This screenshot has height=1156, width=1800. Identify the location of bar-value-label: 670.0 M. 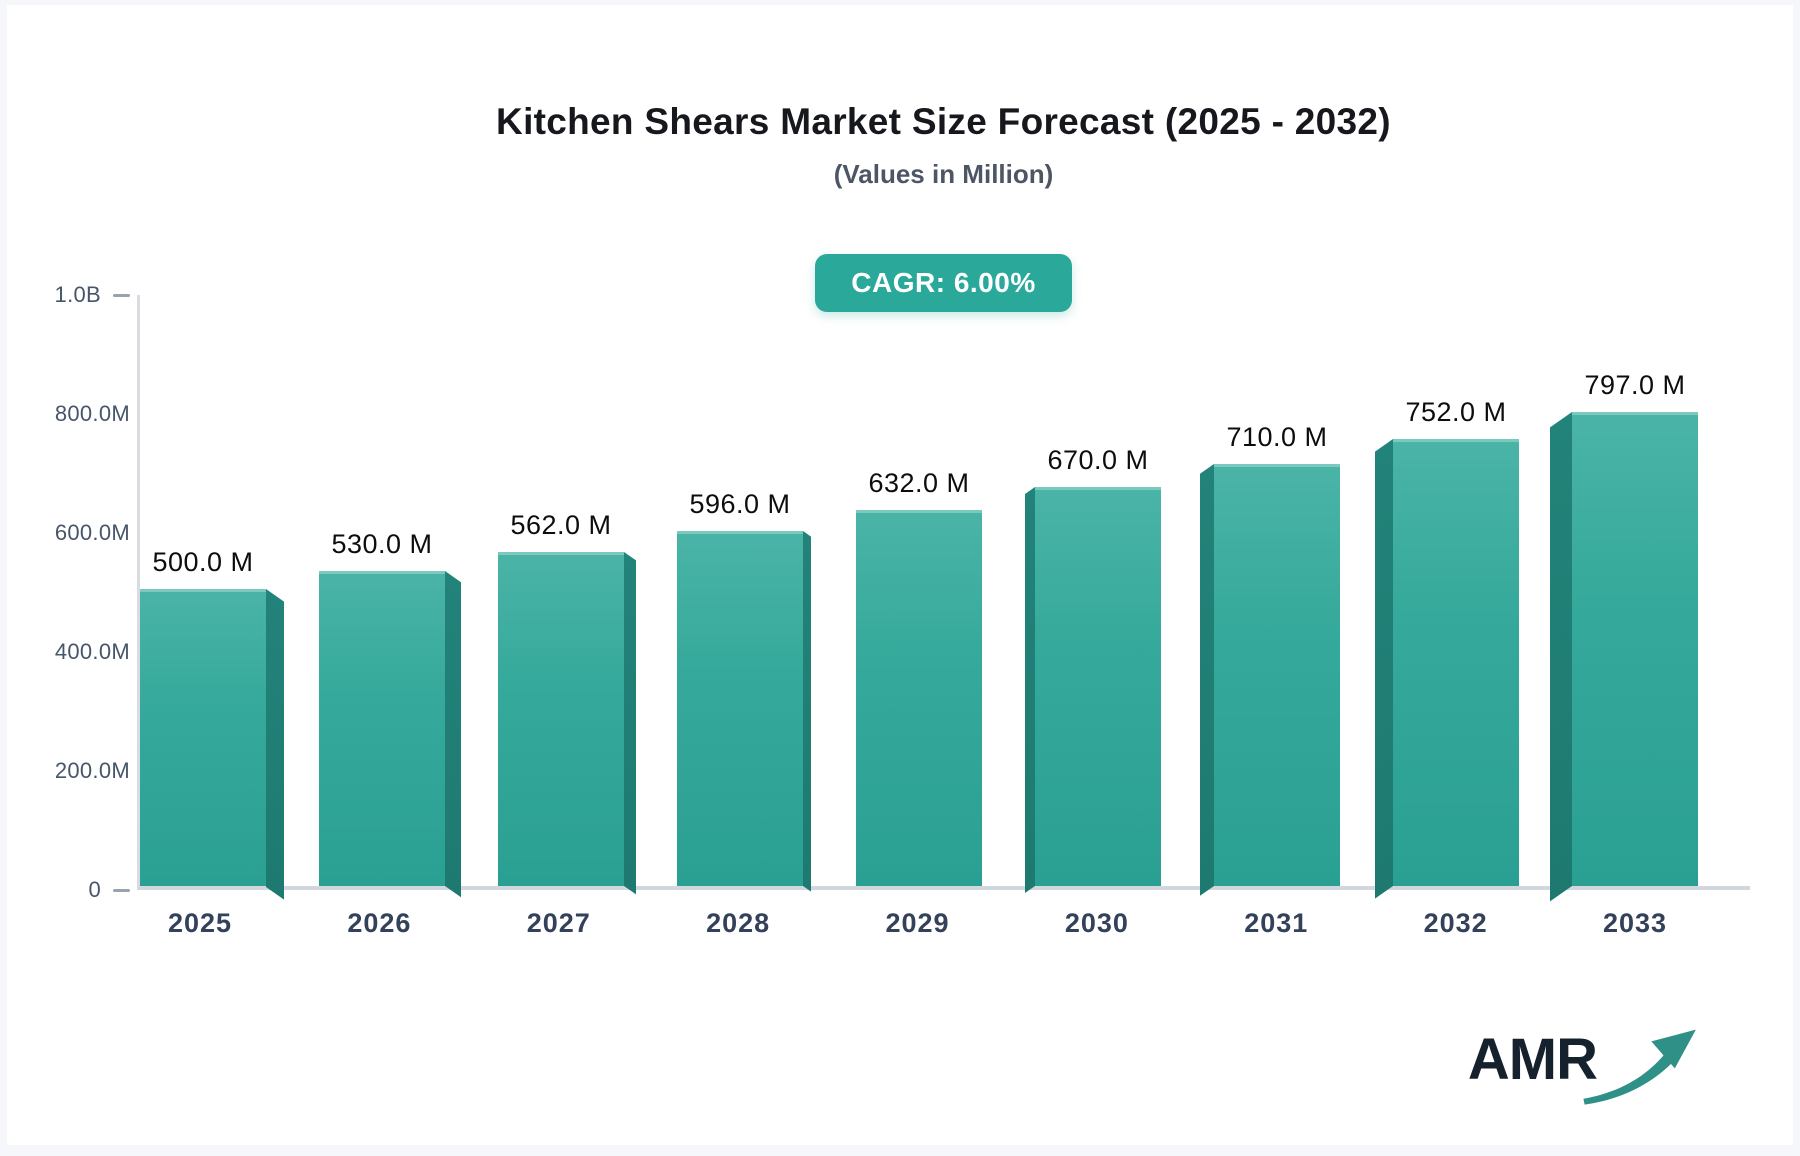
(1098, 460).